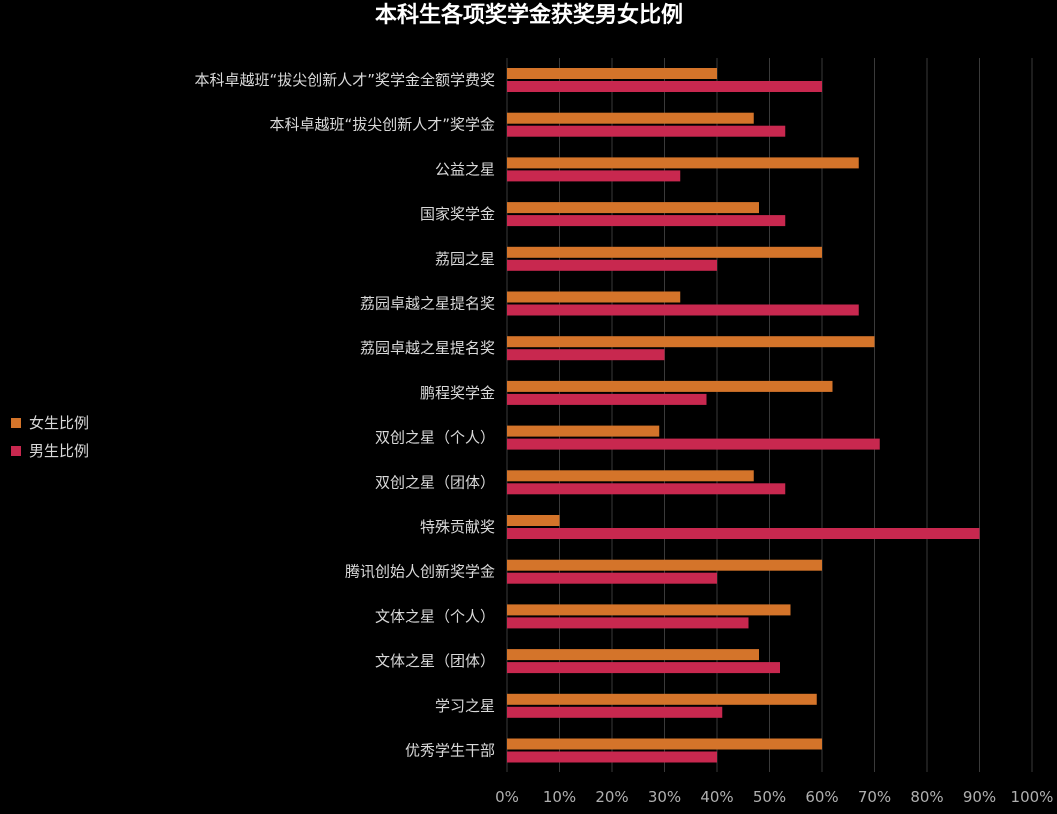 The height and width of the screenshot is (814, 1057). Describe the element at coordinates (344, 80) in the screenshot. I see `category-label: 本科卓越班“拔尖创新人才”奖学金全额学费奖` at that location.